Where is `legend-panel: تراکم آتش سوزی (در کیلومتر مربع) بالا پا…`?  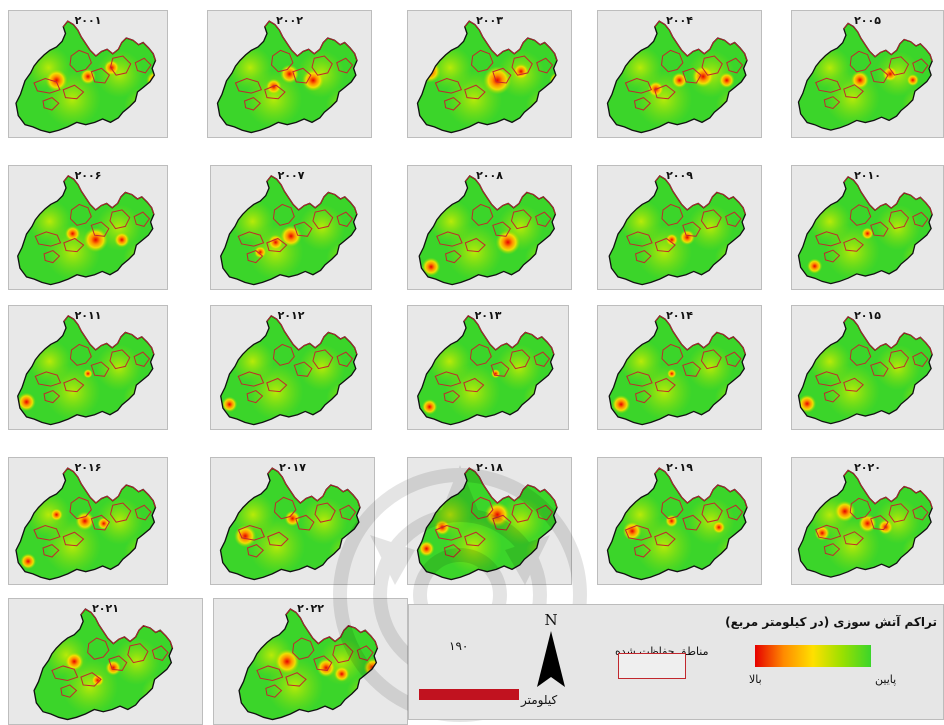 legend-panel: تراکم آتش سوزی (در کیلومتر مربع) بالا پا… is located at coordinates (676, 662).